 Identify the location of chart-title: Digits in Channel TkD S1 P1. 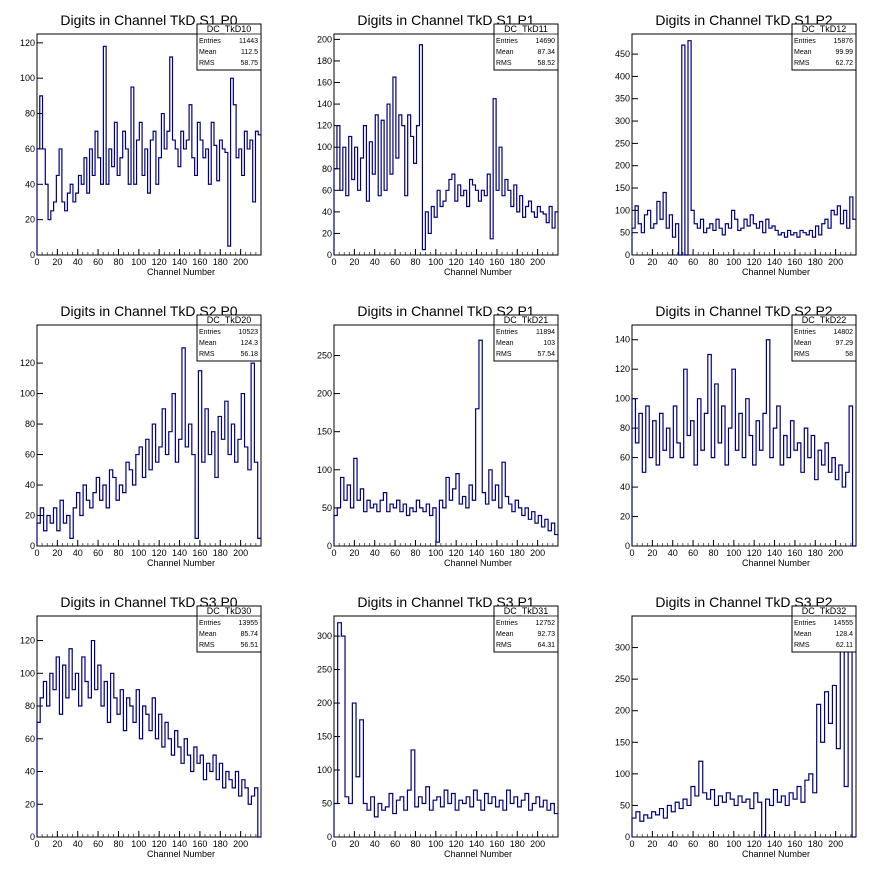
(445, 20).